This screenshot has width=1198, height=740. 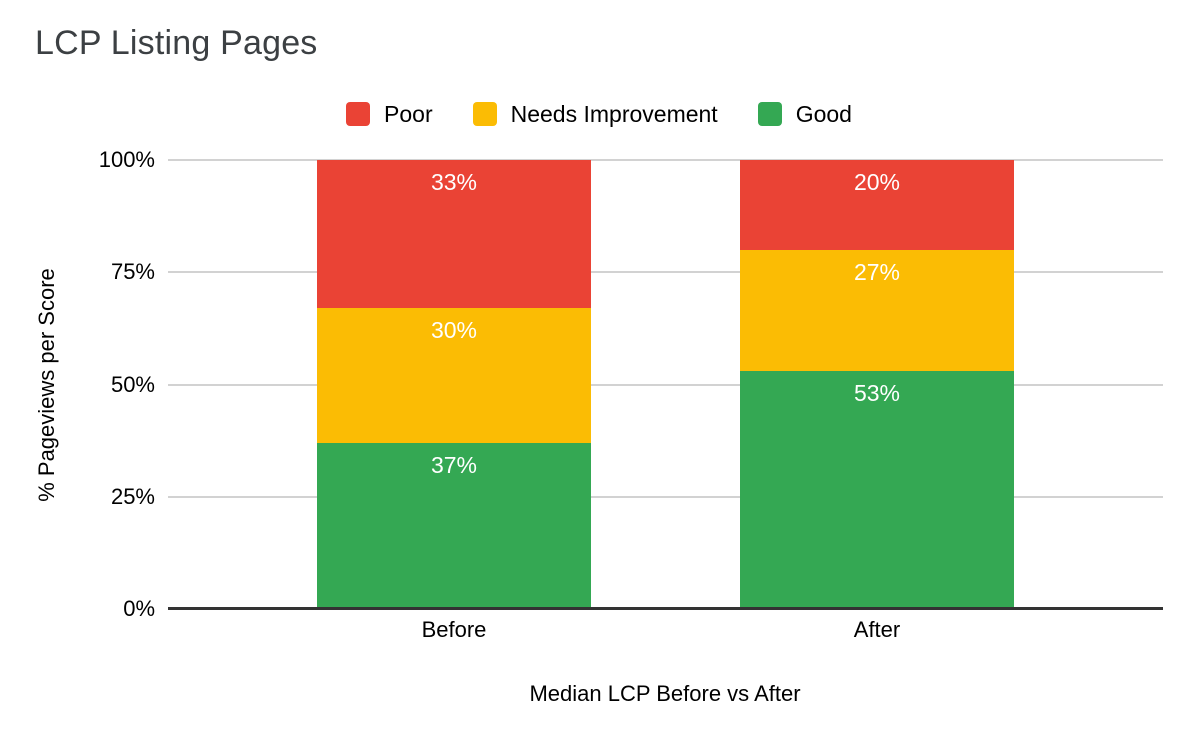 I want to click on bar-label-before-needs-improvement: 30%, so click(x=454, y=330).